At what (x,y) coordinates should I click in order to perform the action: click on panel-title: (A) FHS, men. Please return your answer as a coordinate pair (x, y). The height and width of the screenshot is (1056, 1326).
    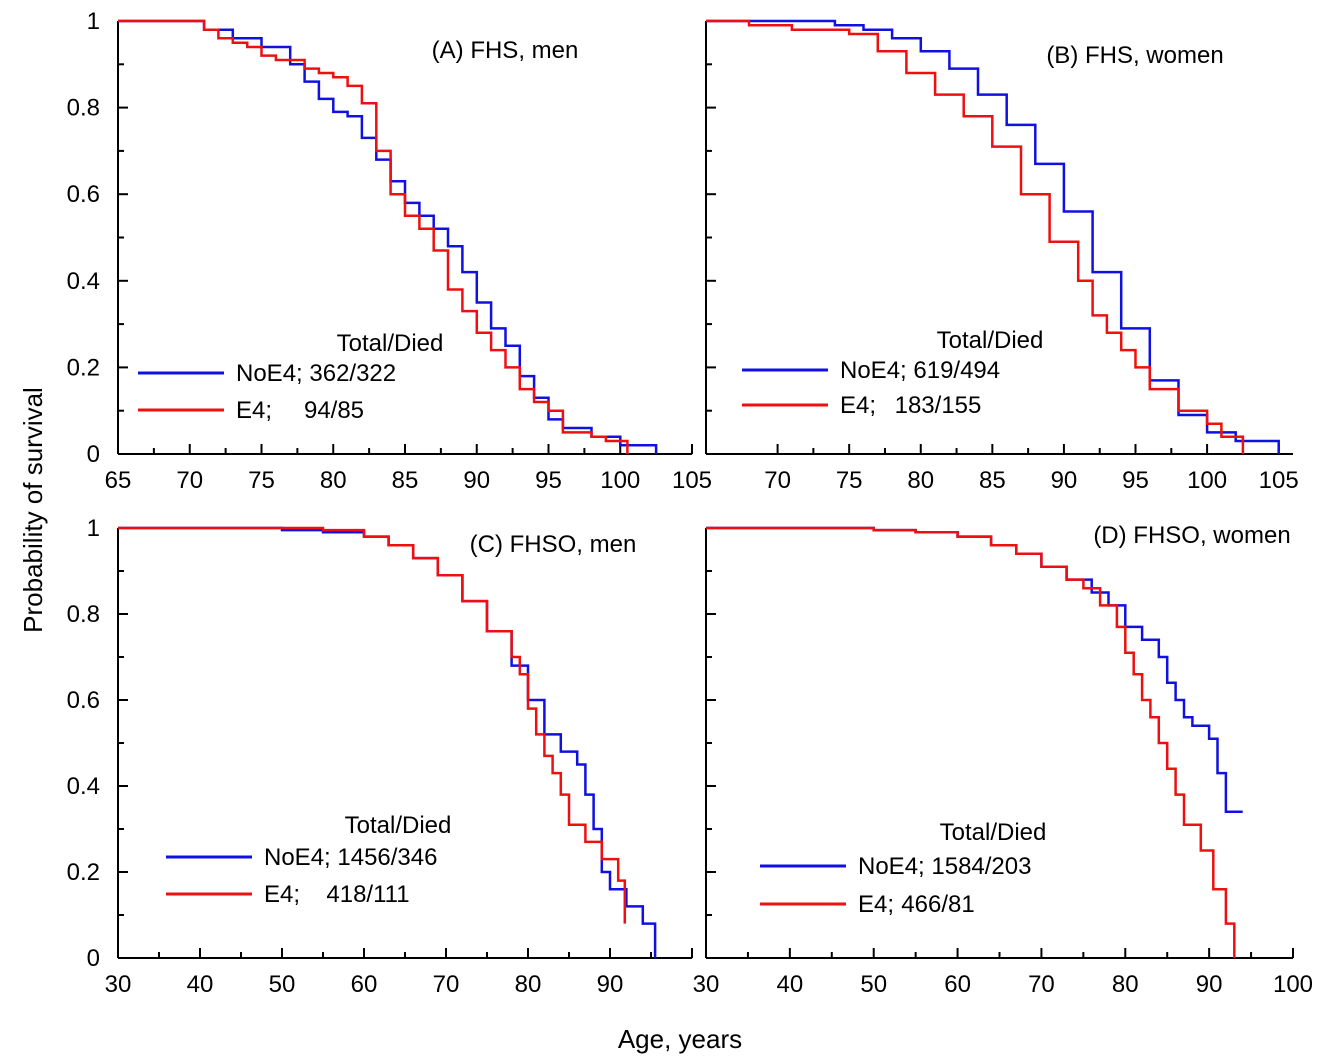
    Looking at the image, I should click on (505, 50).